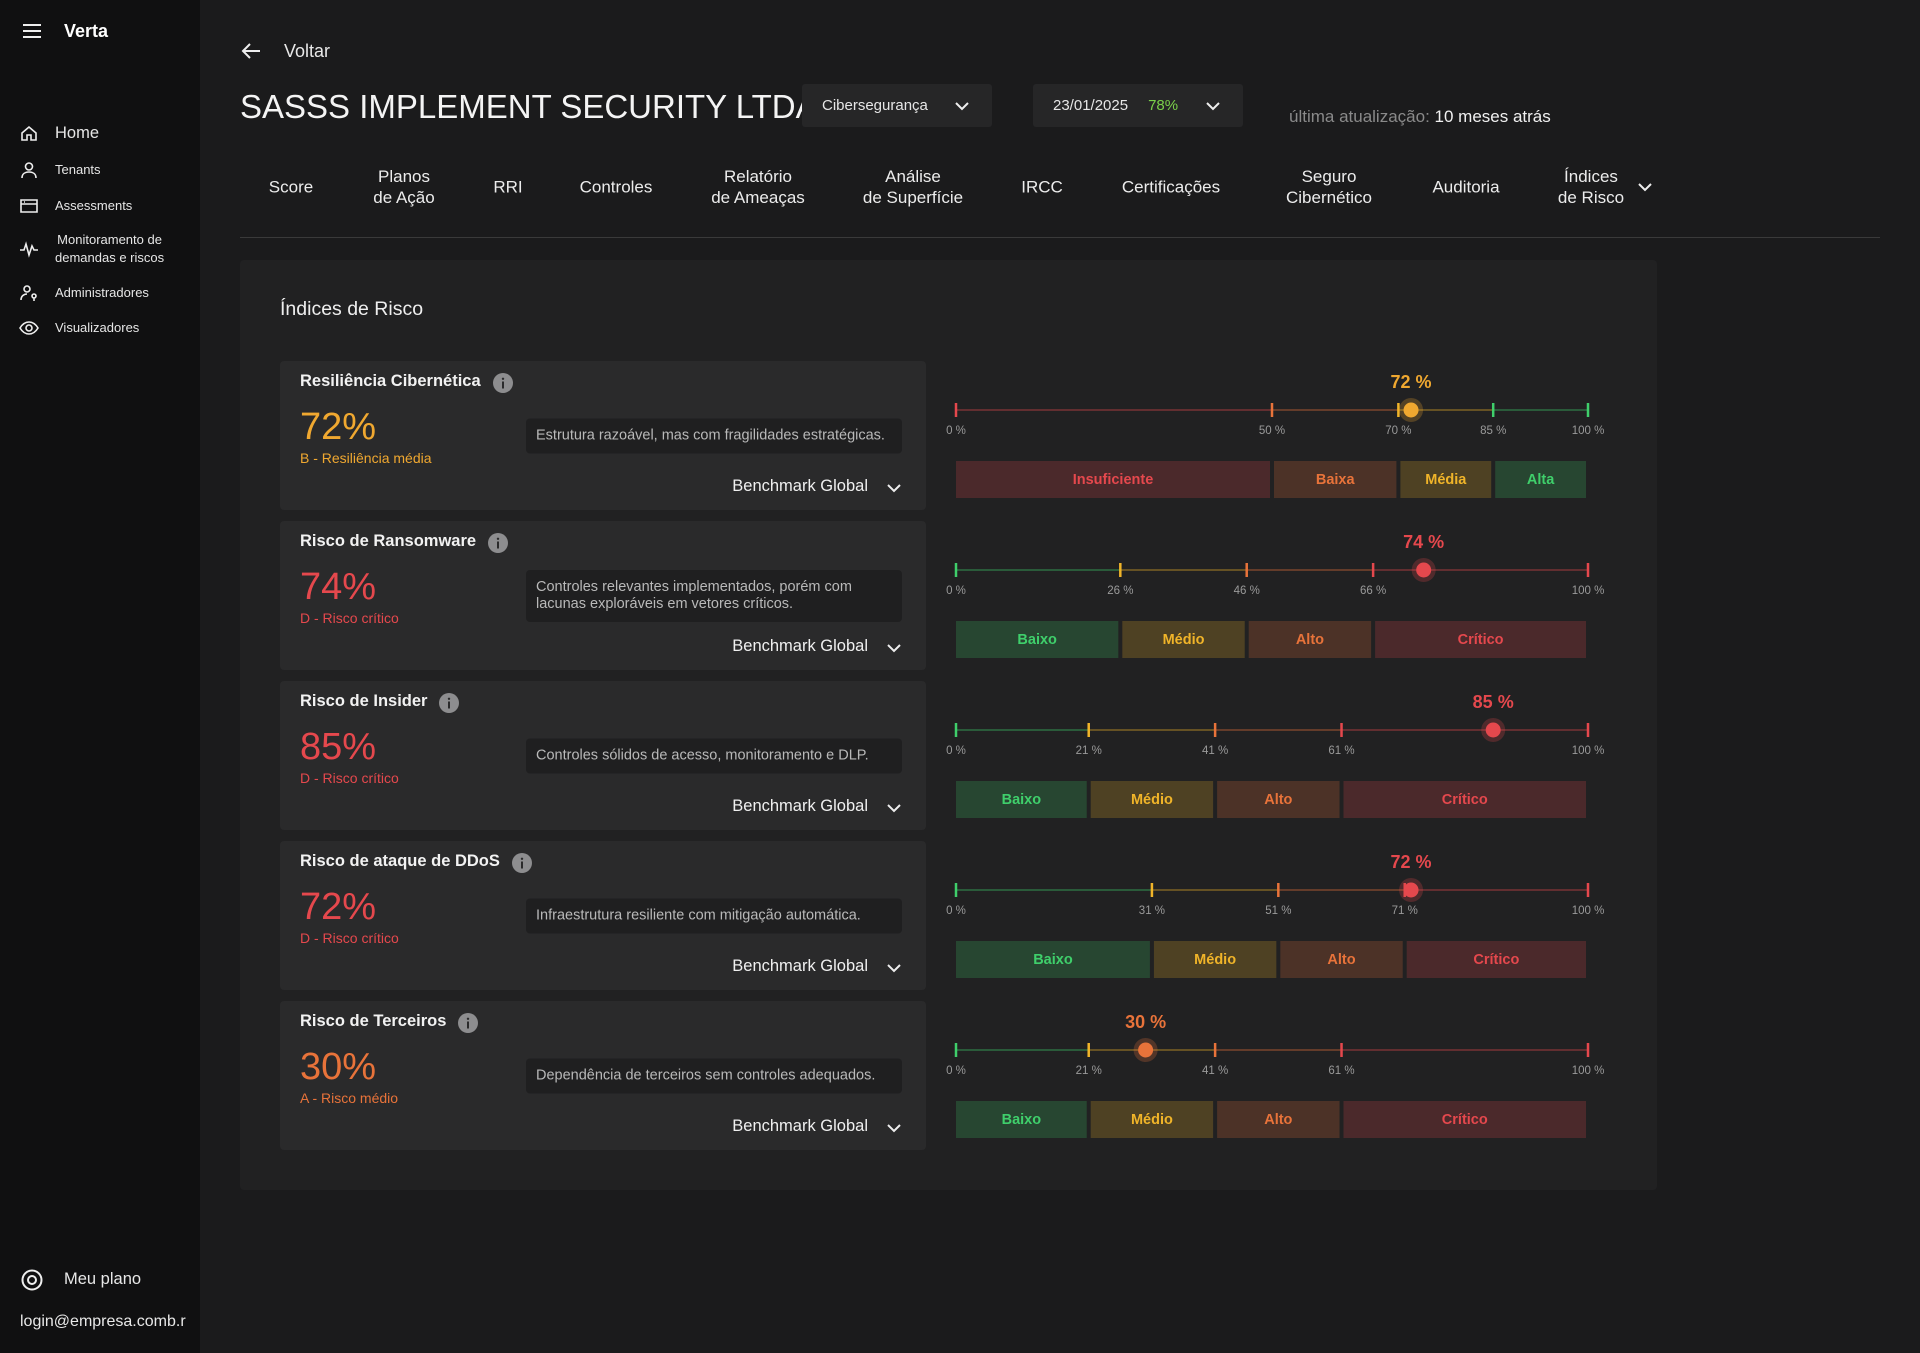 The width and height of the screenshot is (1920, 1353). Describe the element at coordinates (1423, 542) in the screenshot. I see `gauge-value-label: 74 %` at that location.